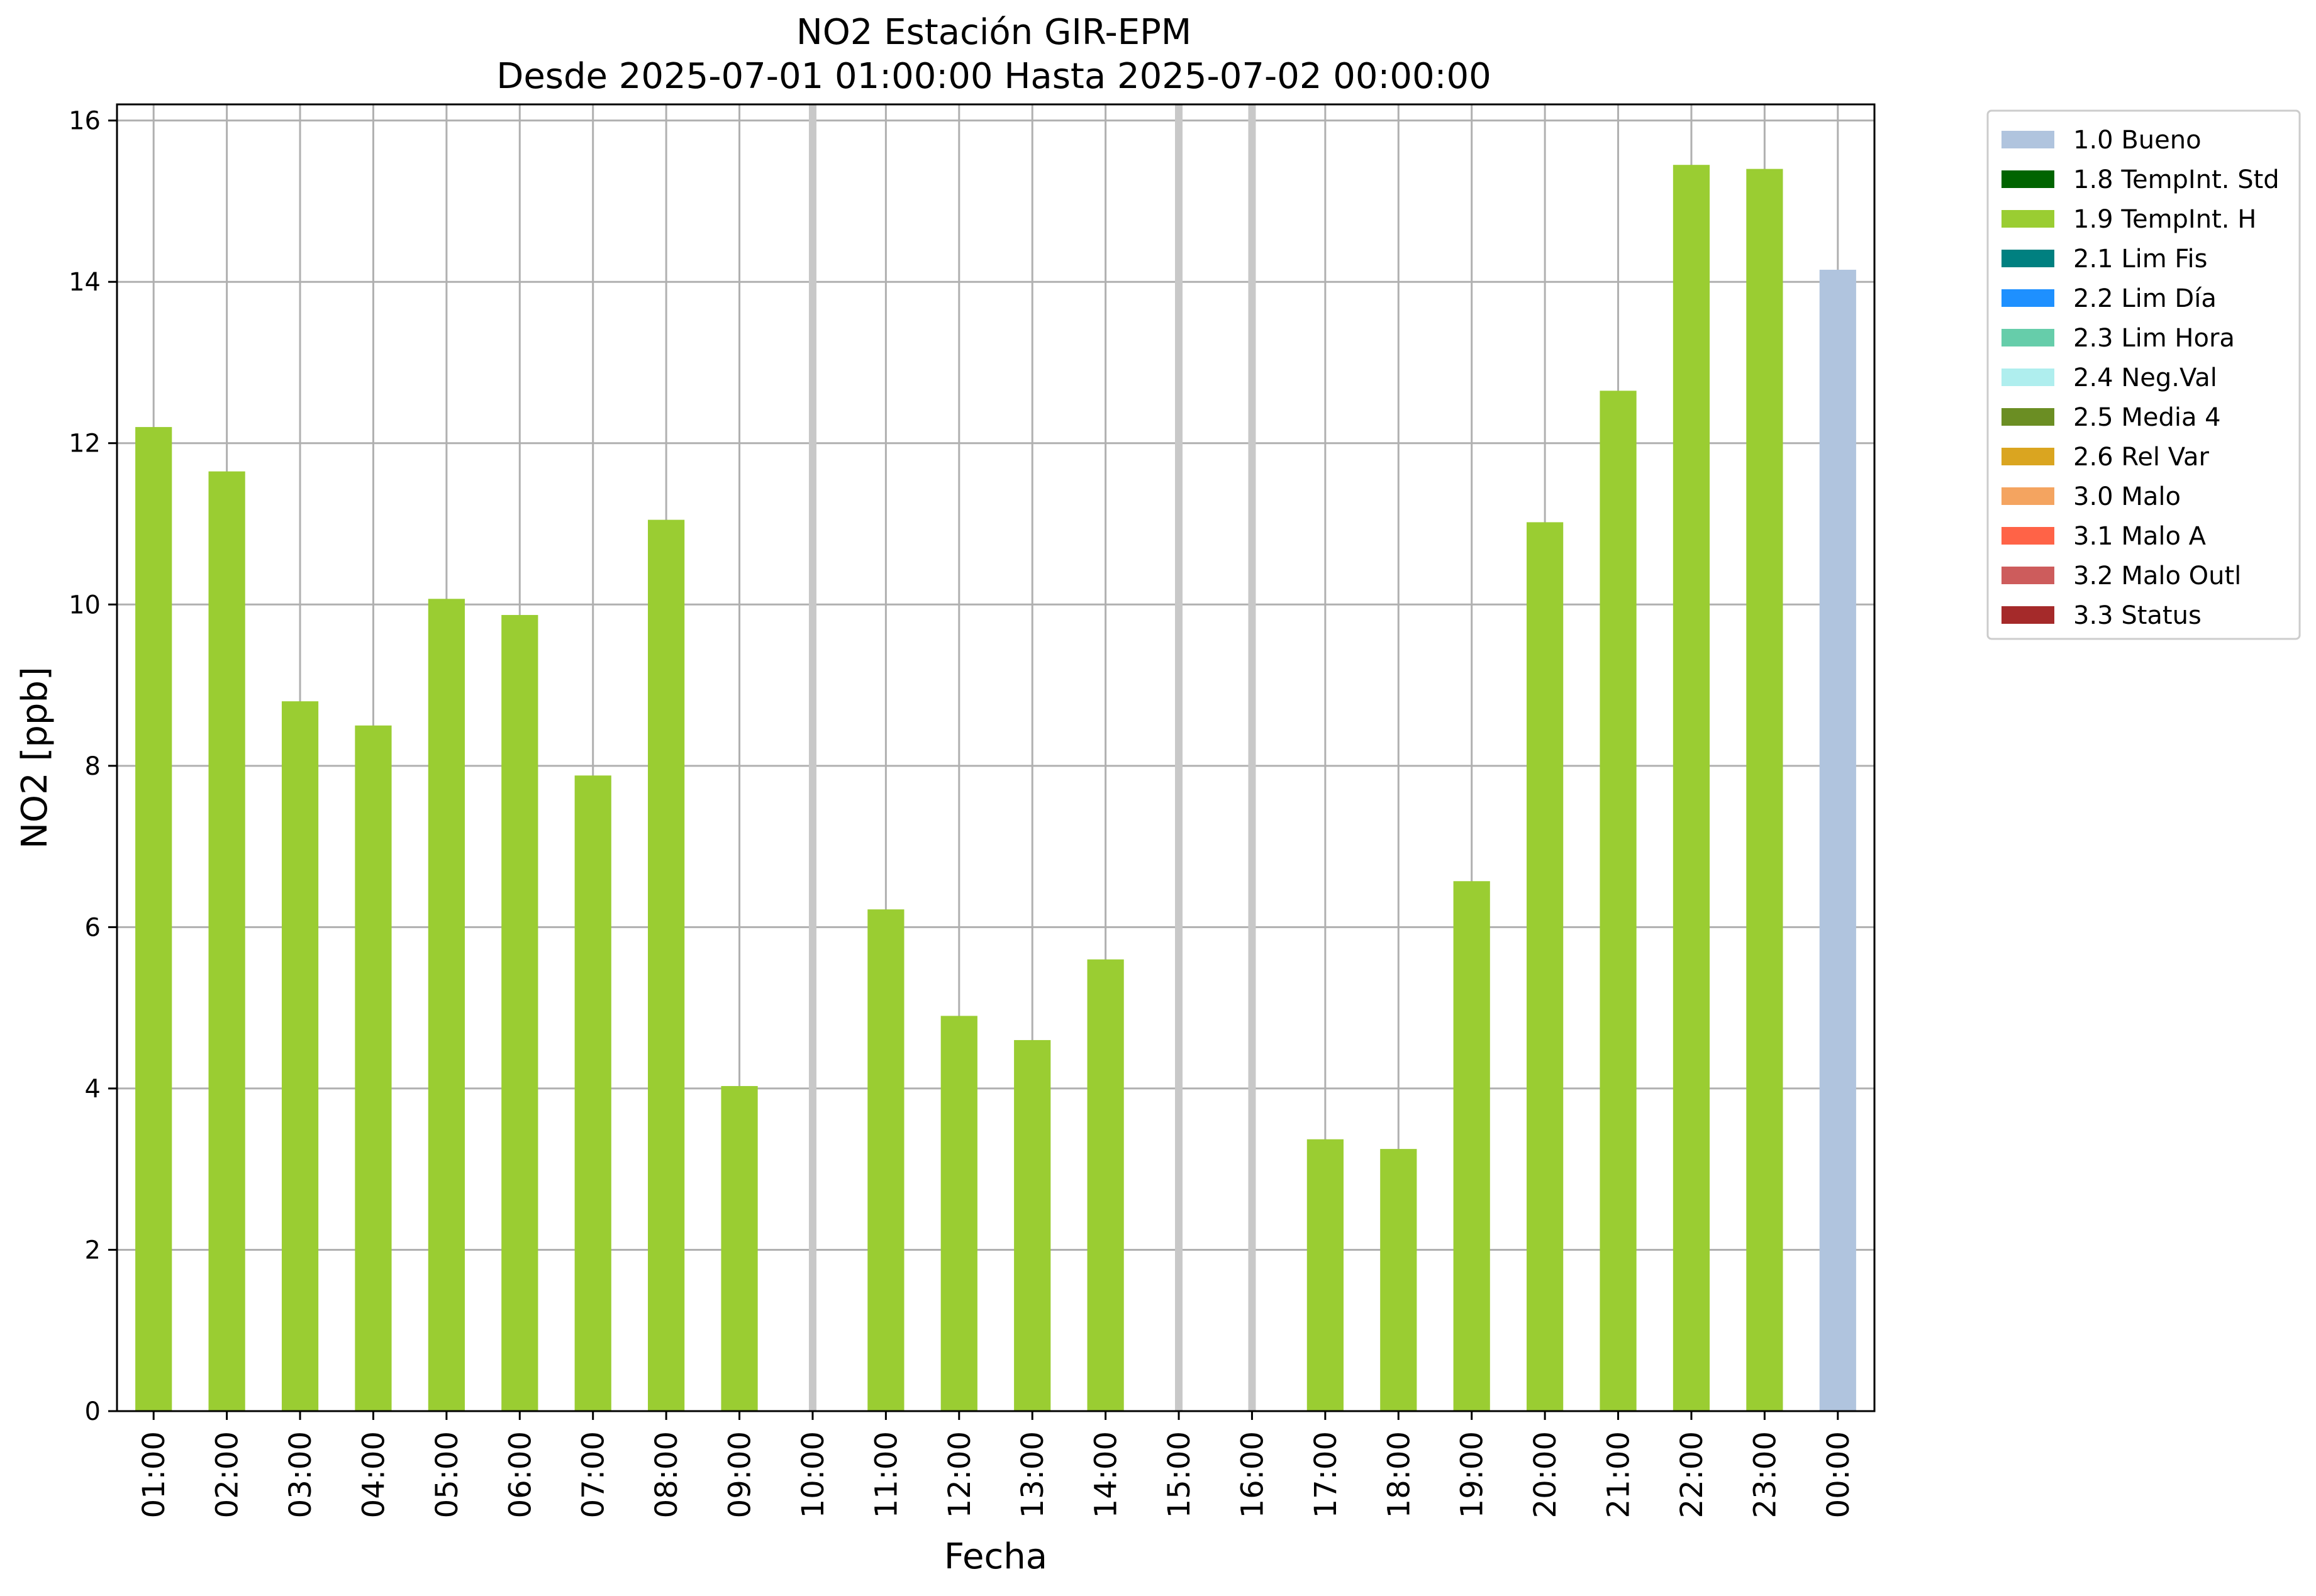 The height and width of the screenshot is (1596, 2316). I want to click on y-tick-label: 4, so click(93, 1089).